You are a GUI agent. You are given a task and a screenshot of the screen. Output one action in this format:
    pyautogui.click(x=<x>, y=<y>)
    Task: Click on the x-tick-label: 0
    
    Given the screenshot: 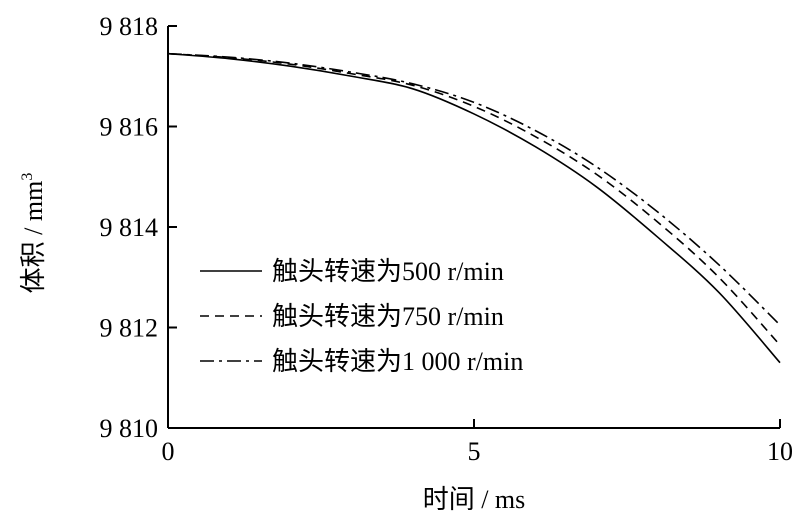 What is the action you would take?
    pyautogui.click(x=168, y=451)
    